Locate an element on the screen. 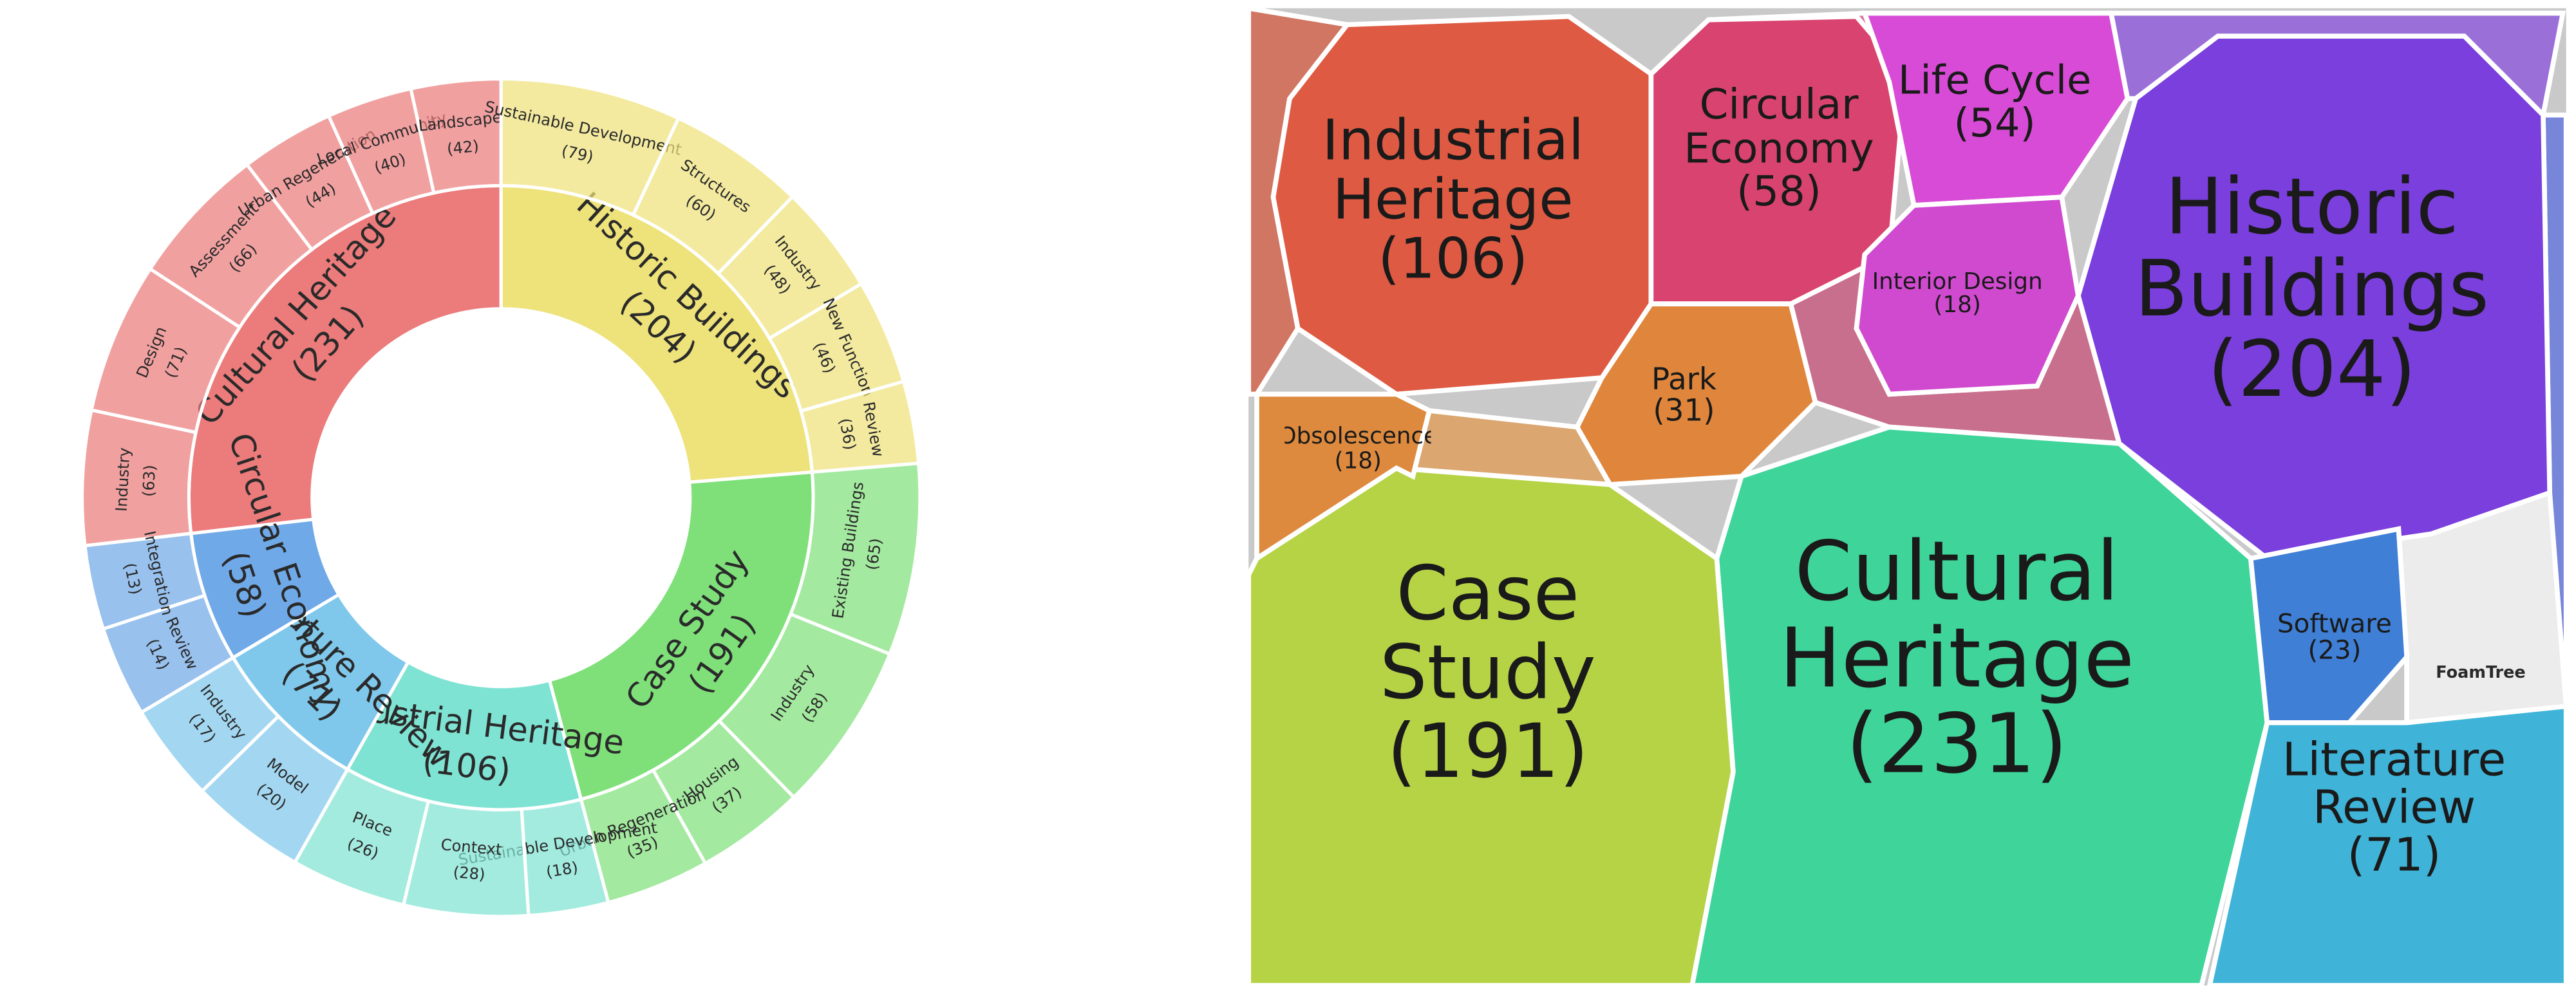 The image size is (2576, 997). cell-label-box: Circular Economy(58) is located at coordinates (1779, 149).